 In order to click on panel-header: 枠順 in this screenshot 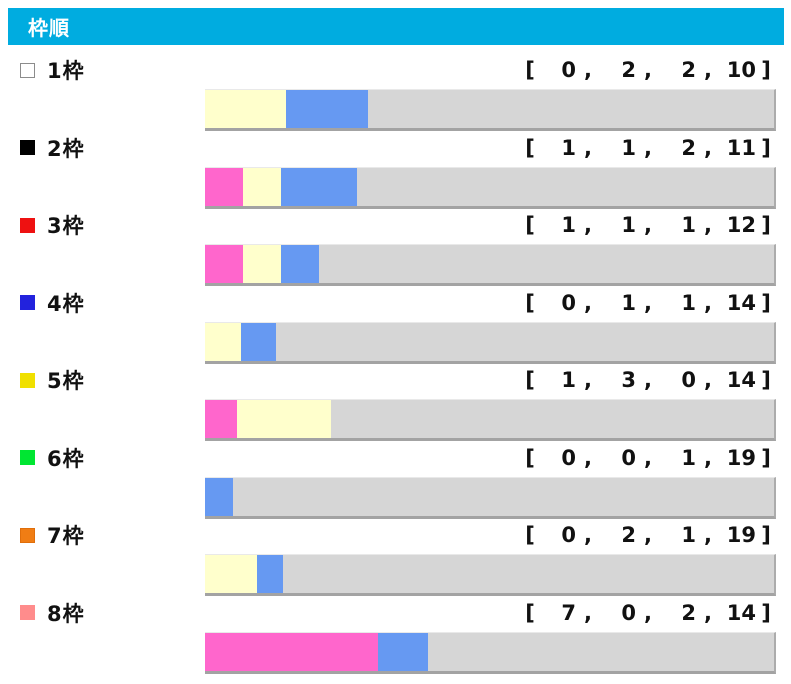, I will do `click(396, 26)`.